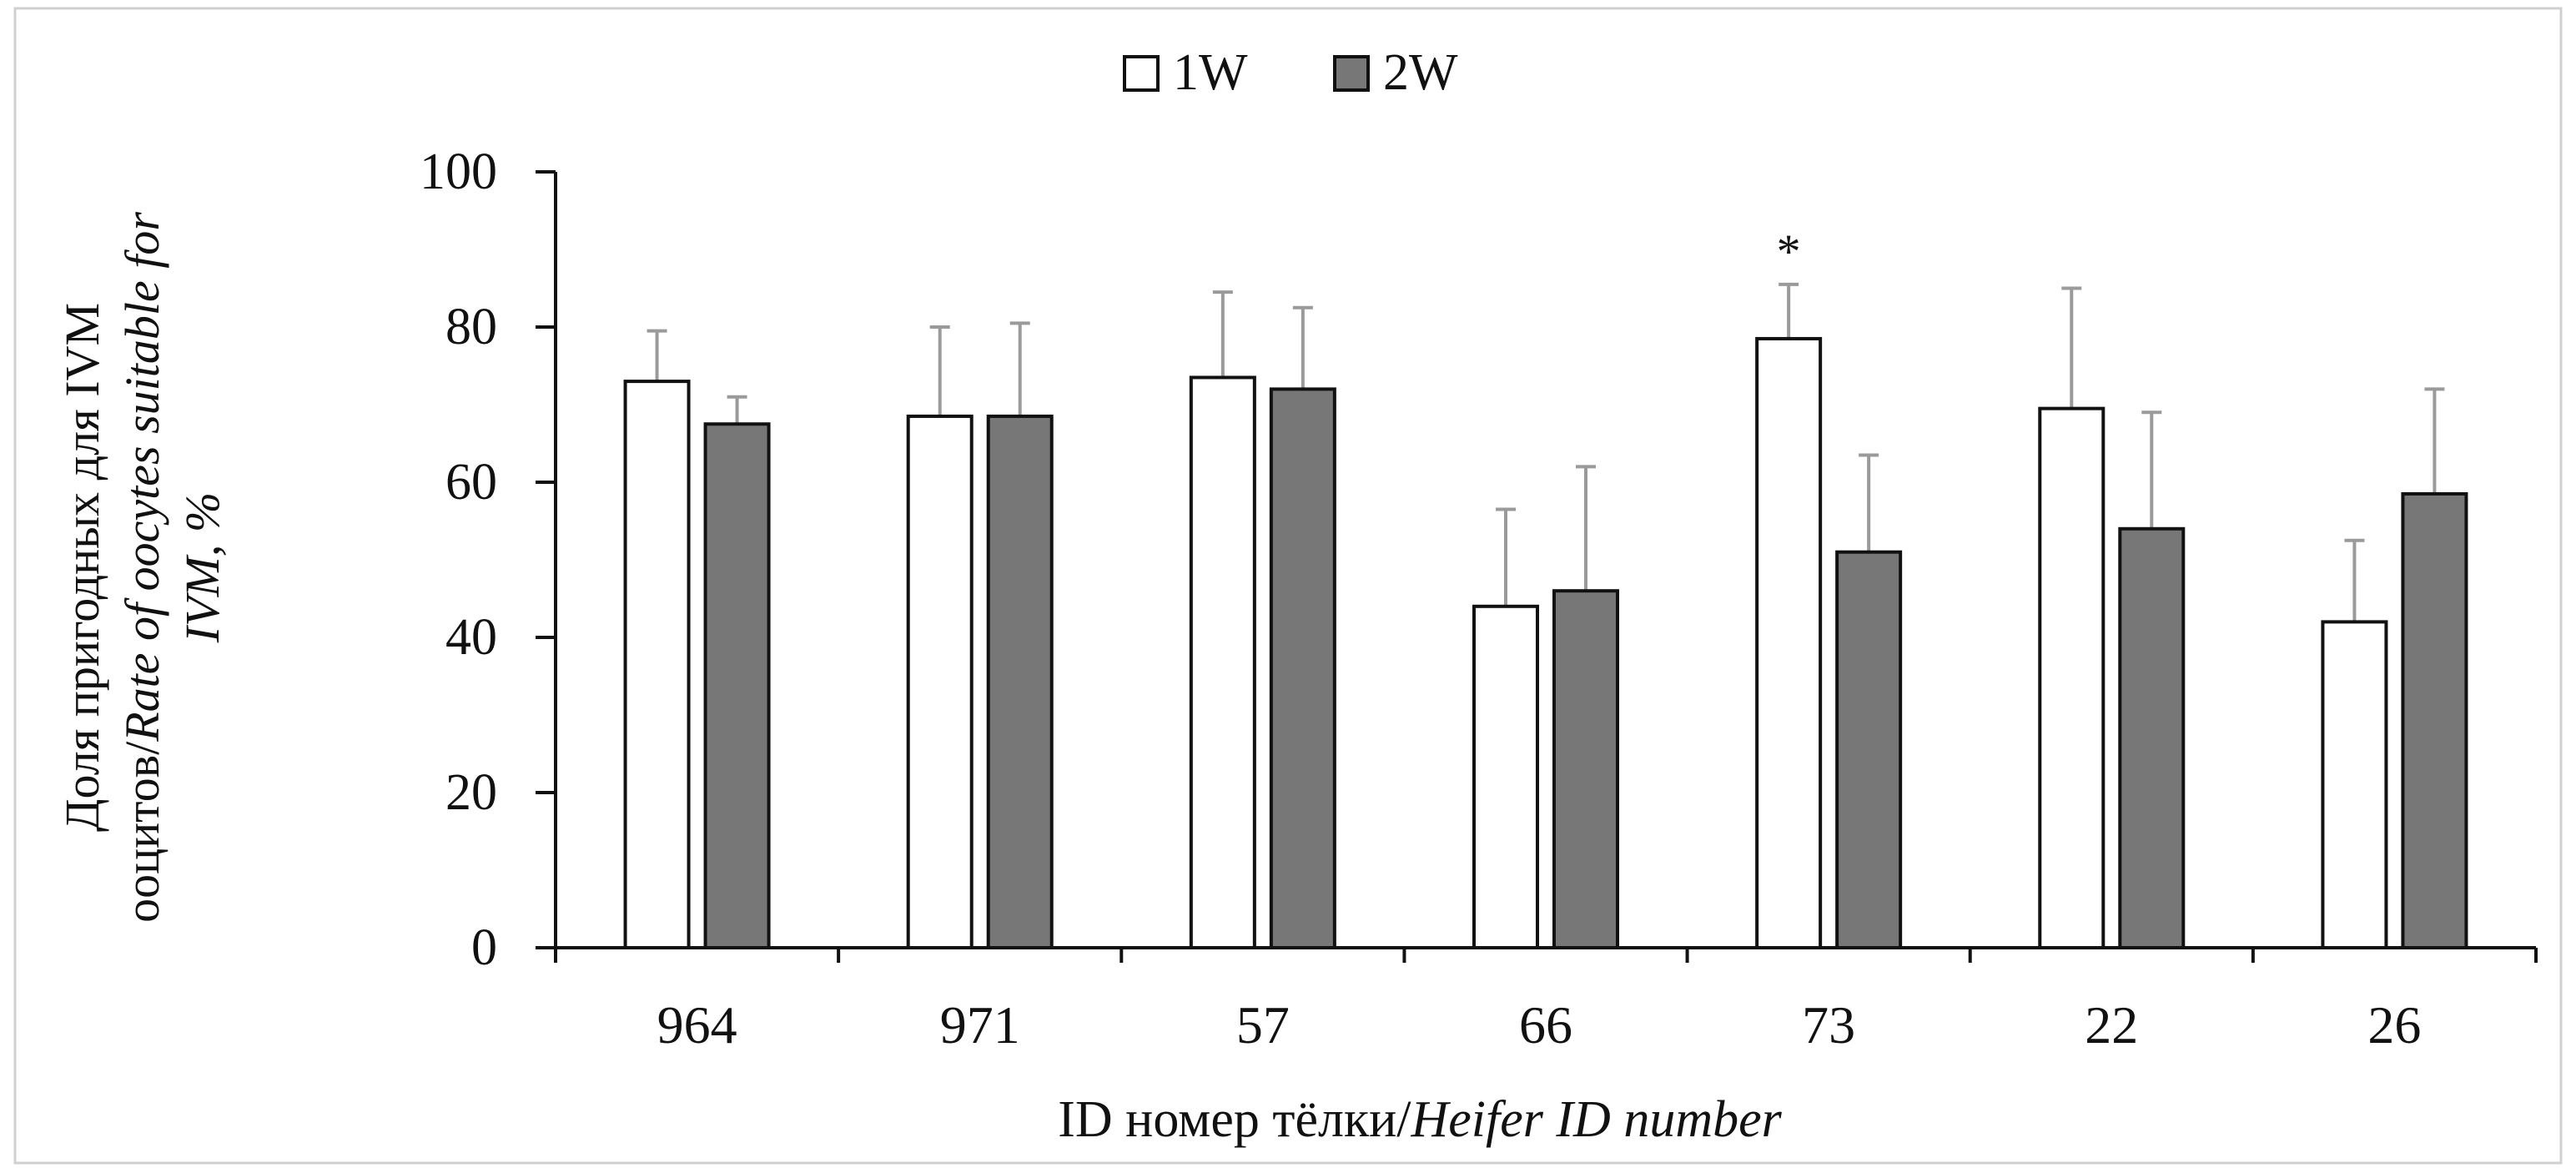 This screenshot has width=2576, height=1173. What do you see at coordinates (471, 792) in the screenshot?
I see `y-tick-label: 20` at bounding box center [471, 792].